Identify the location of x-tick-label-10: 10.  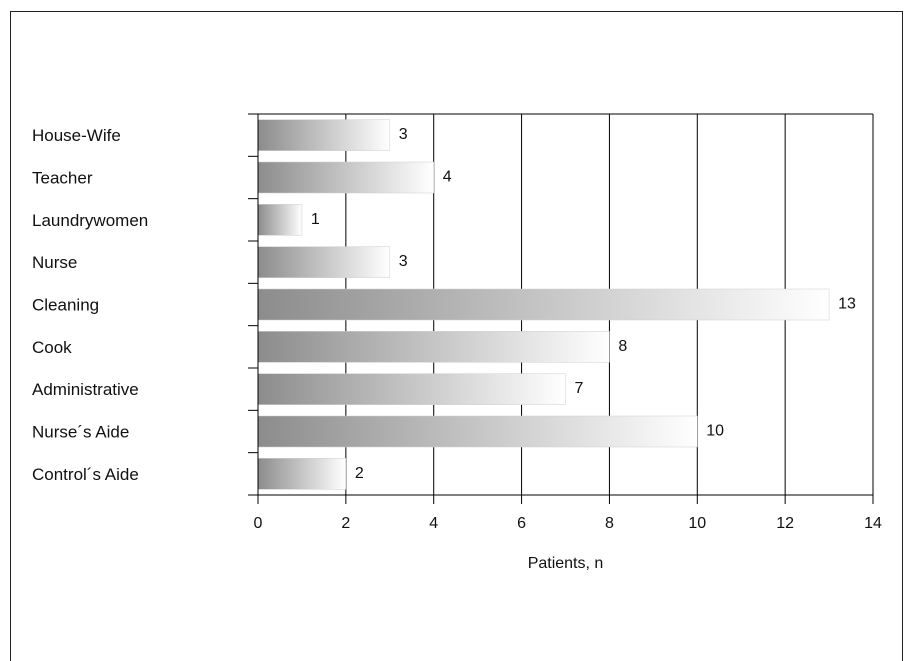
(697, 523).